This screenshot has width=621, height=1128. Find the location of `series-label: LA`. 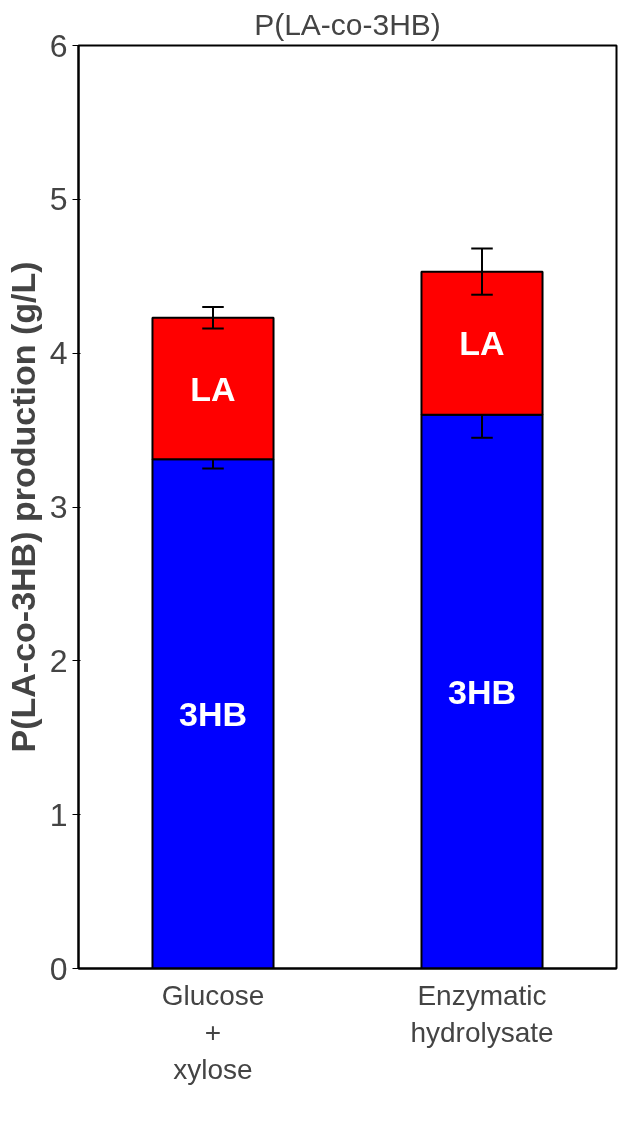

series-label: LA is located at coordinates (213, 388).